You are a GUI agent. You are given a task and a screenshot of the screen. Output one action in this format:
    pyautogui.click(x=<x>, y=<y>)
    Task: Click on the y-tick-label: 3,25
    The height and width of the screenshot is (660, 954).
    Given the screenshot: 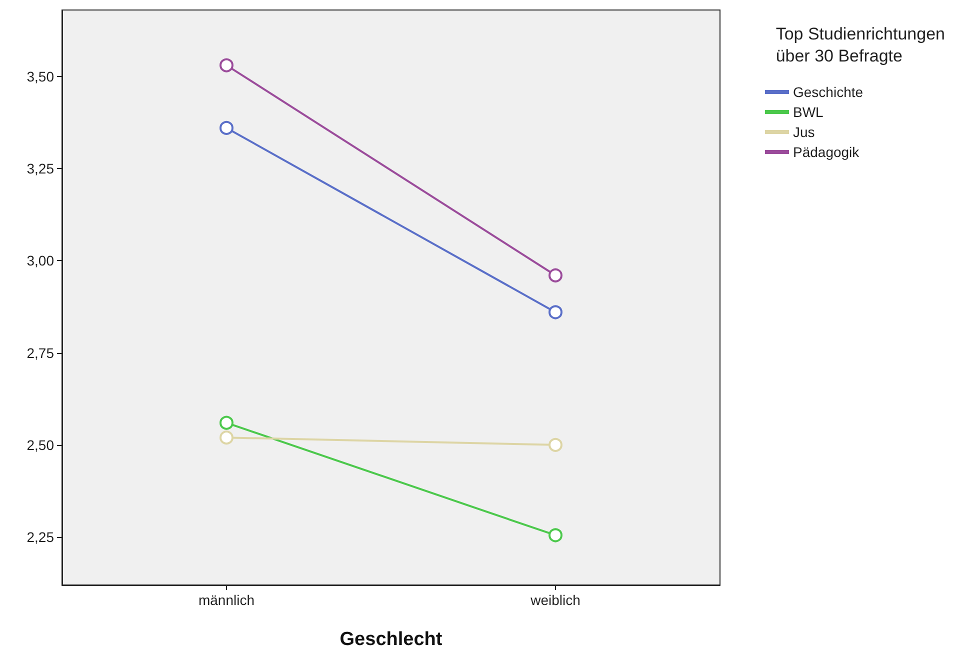 What is the action you would take?
    pyautogui.click(x=40, y=168)
    